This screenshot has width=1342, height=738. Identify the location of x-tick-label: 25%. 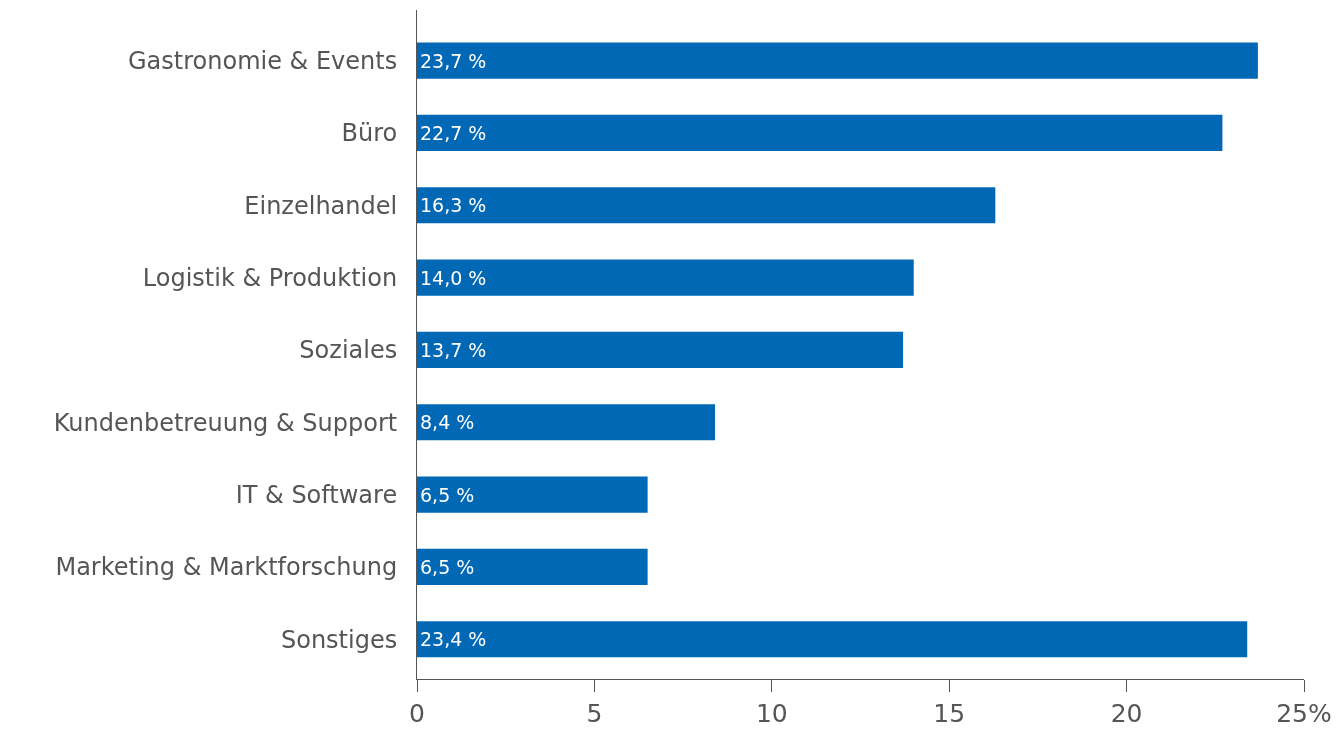
(1304, 713).